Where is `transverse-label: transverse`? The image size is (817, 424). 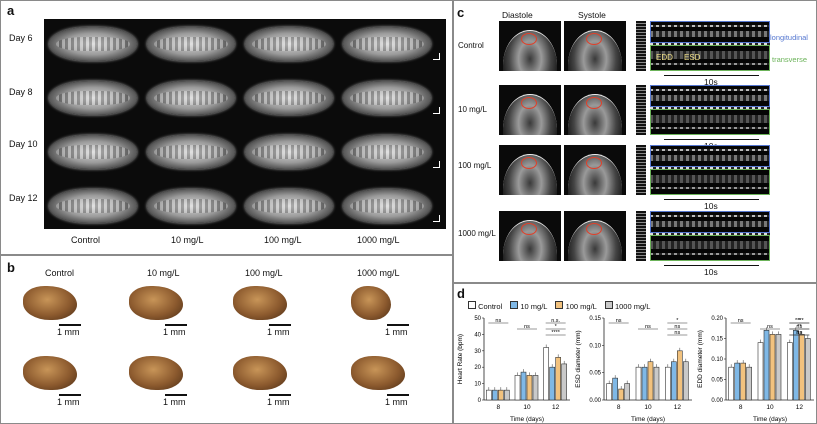
transverse-label: transverse is located at coordinates (790, 59).